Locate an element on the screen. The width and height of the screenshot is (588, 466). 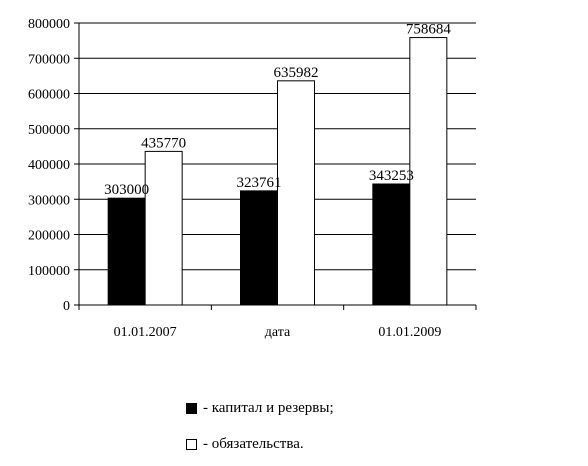
legend-item-capital: - капитал и резервы; is located at coordinates (260, 408).